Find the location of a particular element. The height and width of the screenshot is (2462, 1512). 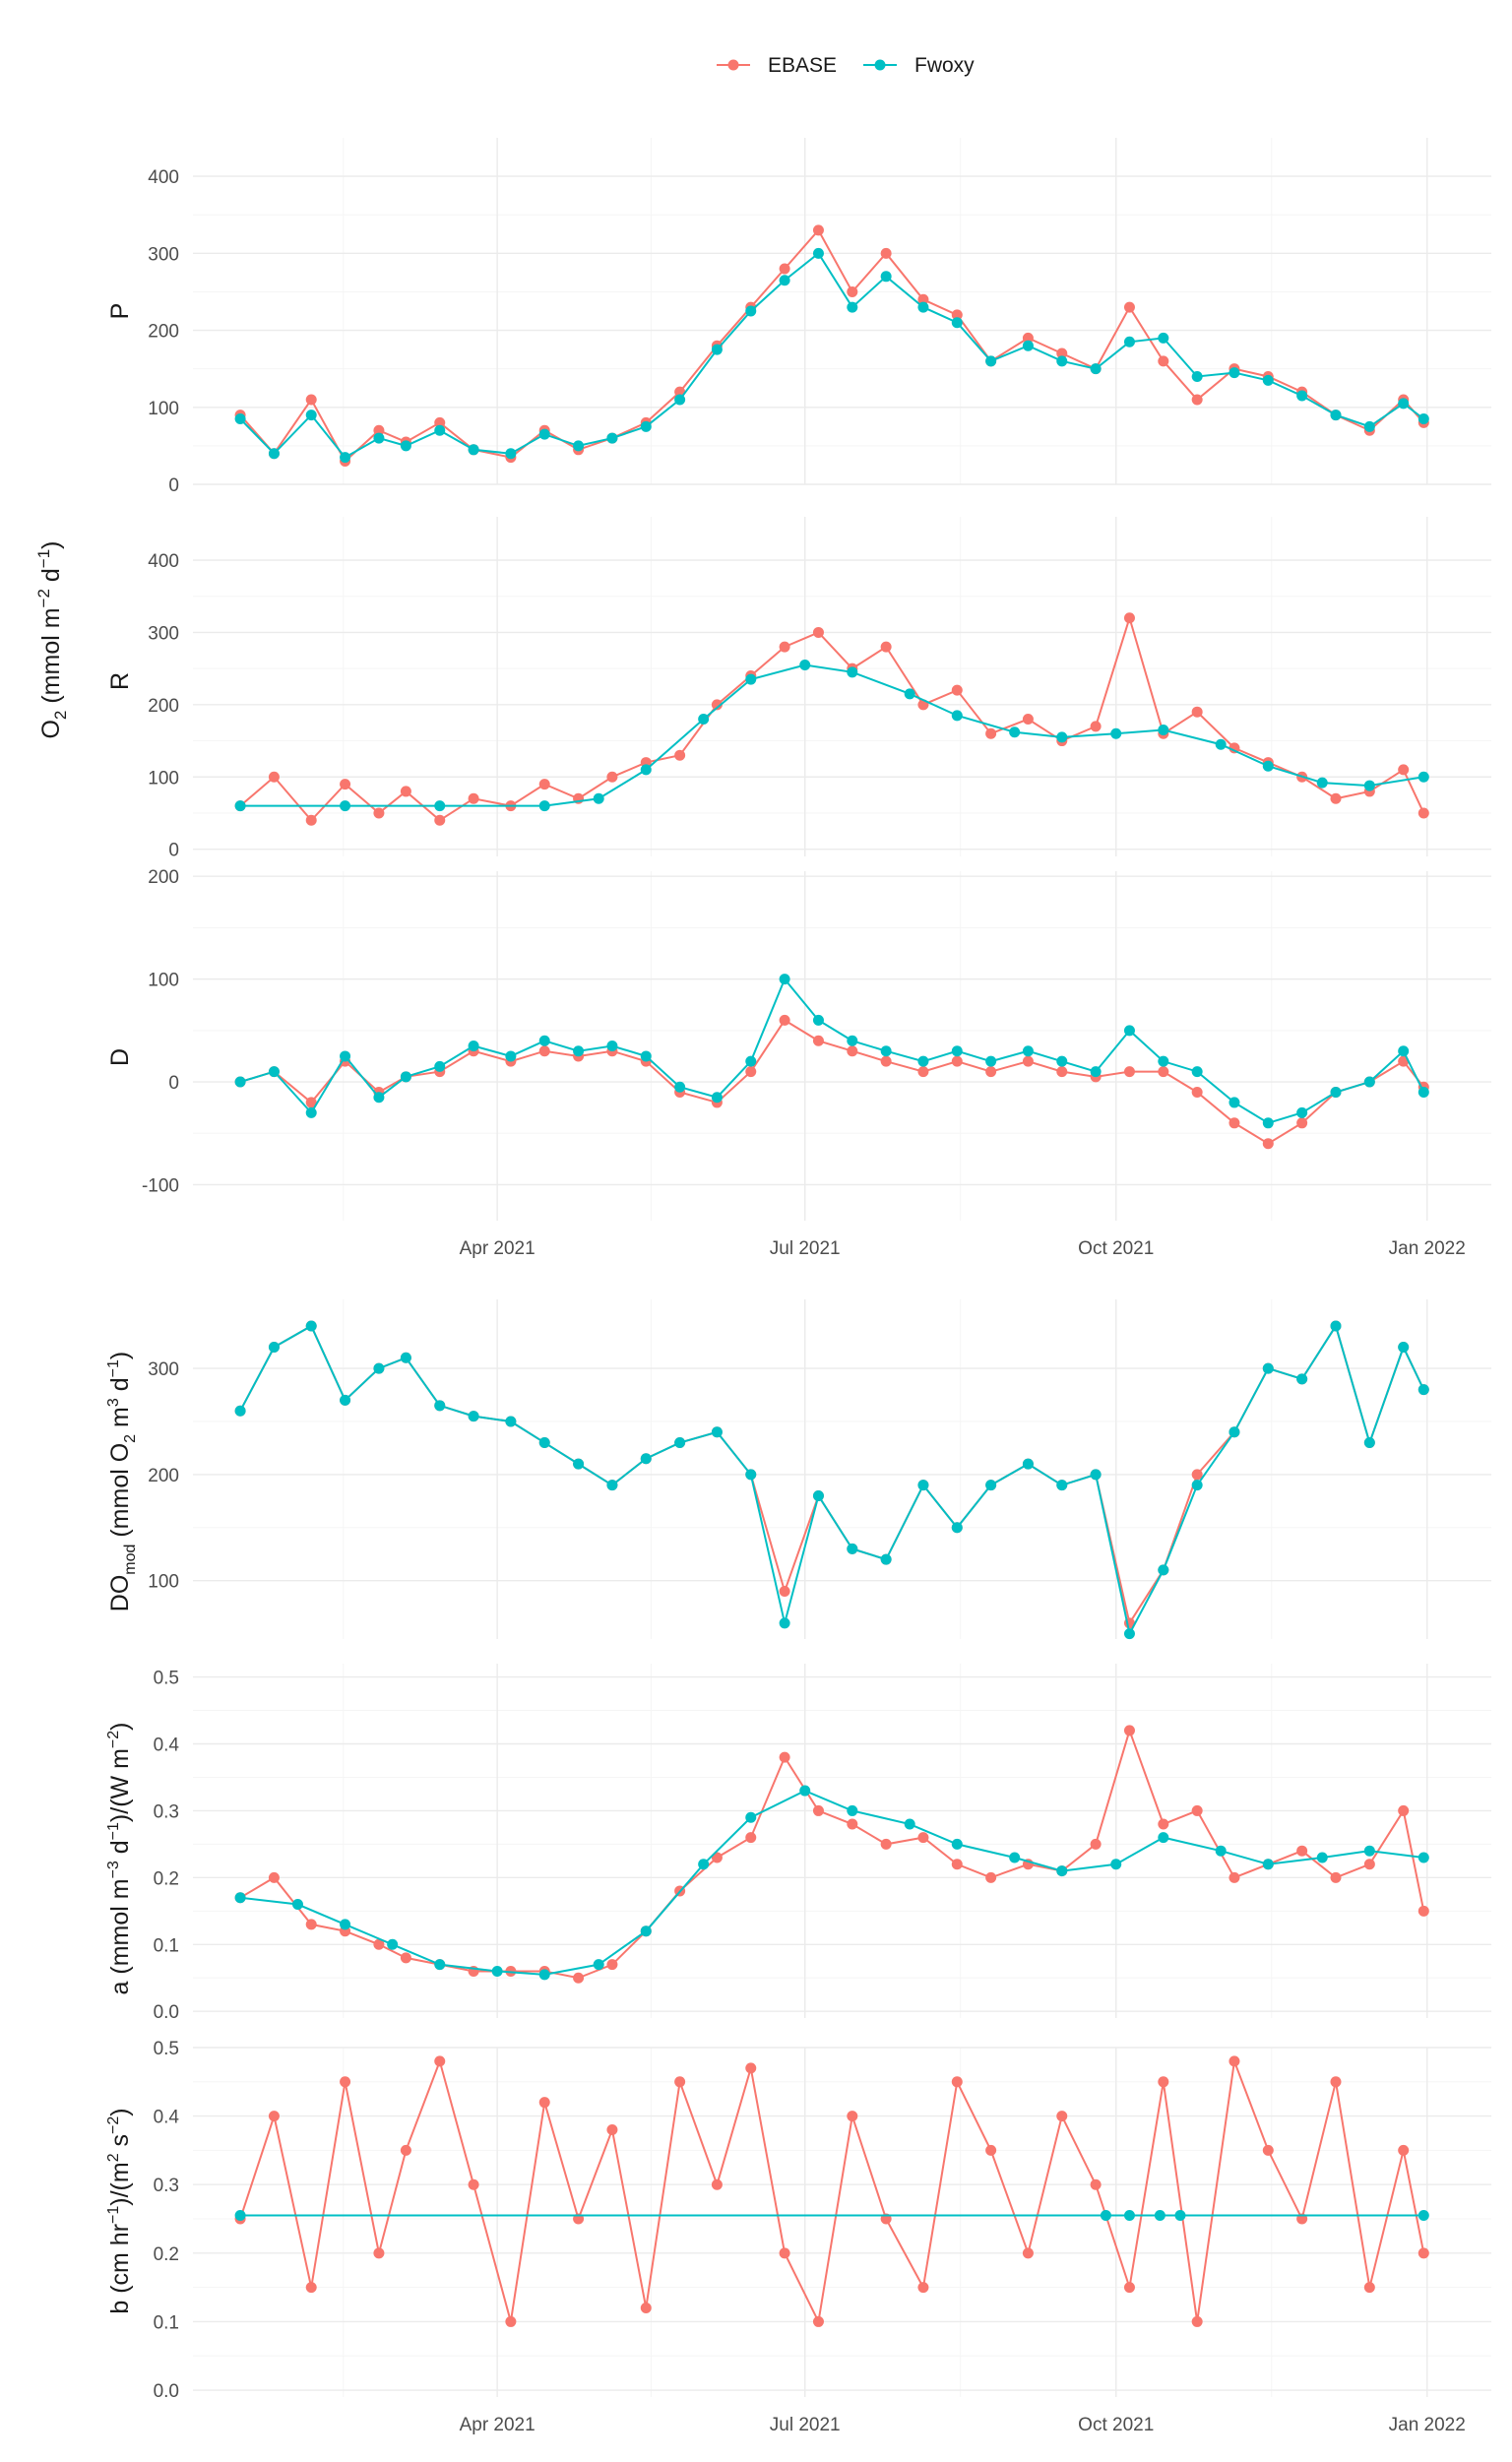

y-tick-label: 0.2 is located at coordinates (166, 1878).